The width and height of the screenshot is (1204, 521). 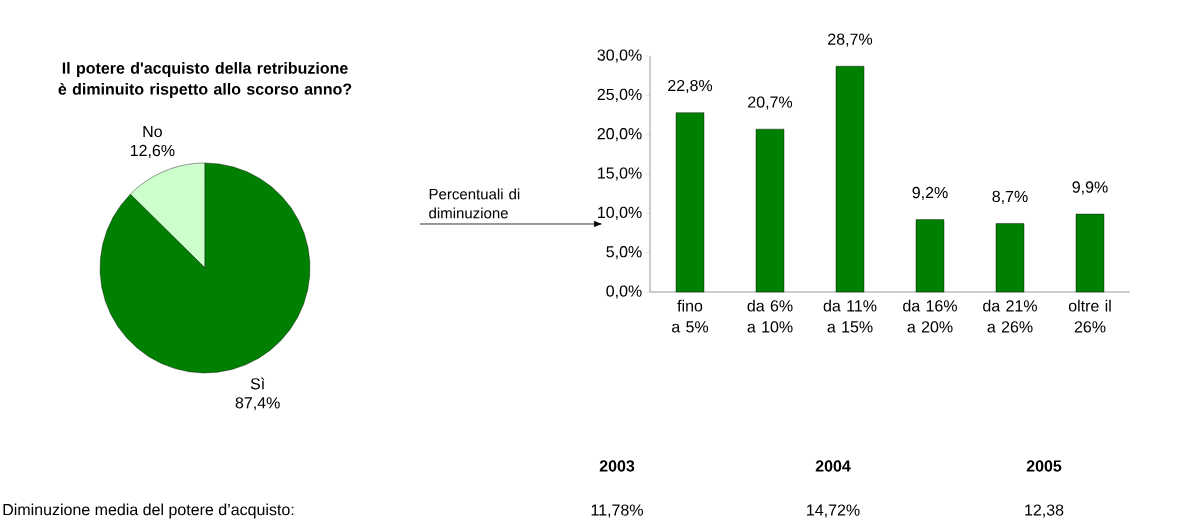 I want to click on text: 12,38, so click(x=1044, y=511).